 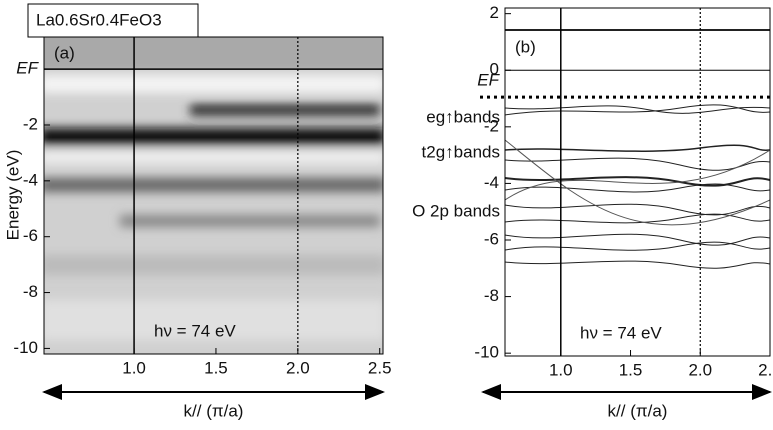 I want to click on title-box, so click(x=113, y=20).